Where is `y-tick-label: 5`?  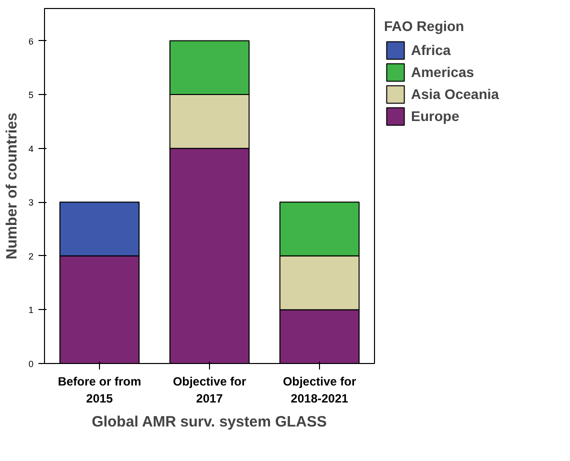
y-tick-label: 5 is located at coordinates (31, 95).